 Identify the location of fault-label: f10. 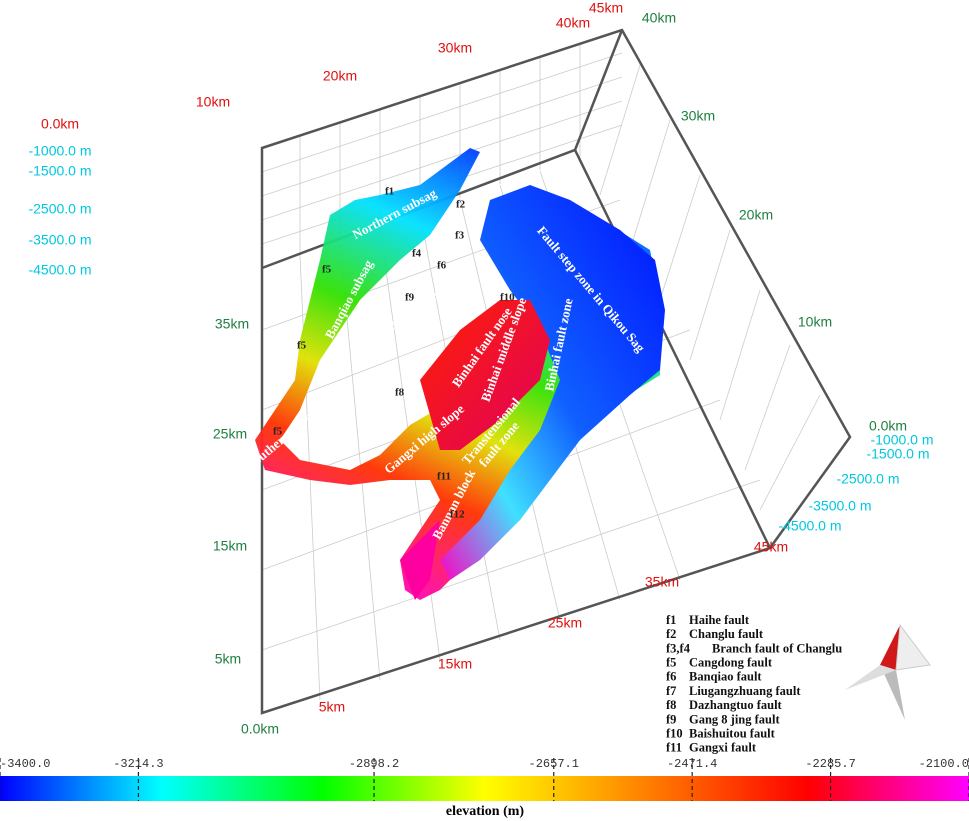
(507, 298).